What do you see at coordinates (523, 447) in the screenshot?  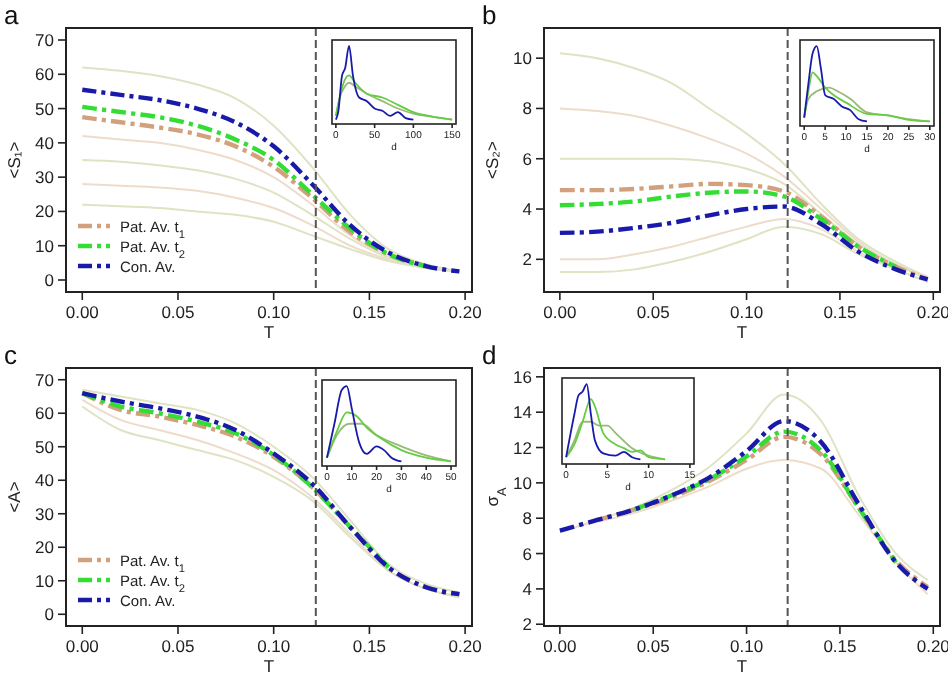 I see `y-tick-label: 12` at bounding box center [523, 447].